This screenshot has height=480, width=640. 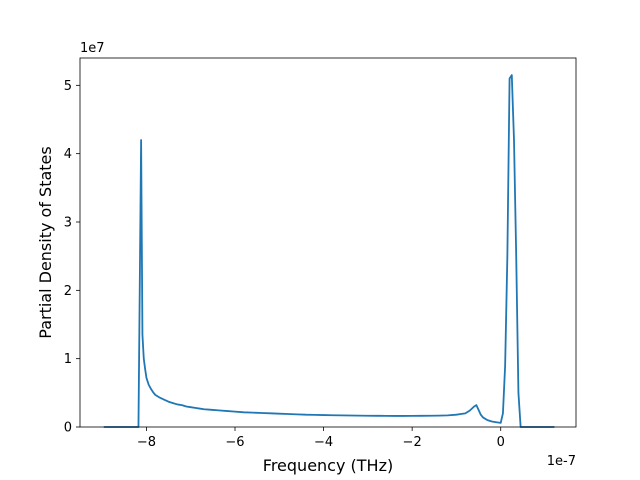 I want to click on x-tick-label: −6, so click(x=234, y=442).